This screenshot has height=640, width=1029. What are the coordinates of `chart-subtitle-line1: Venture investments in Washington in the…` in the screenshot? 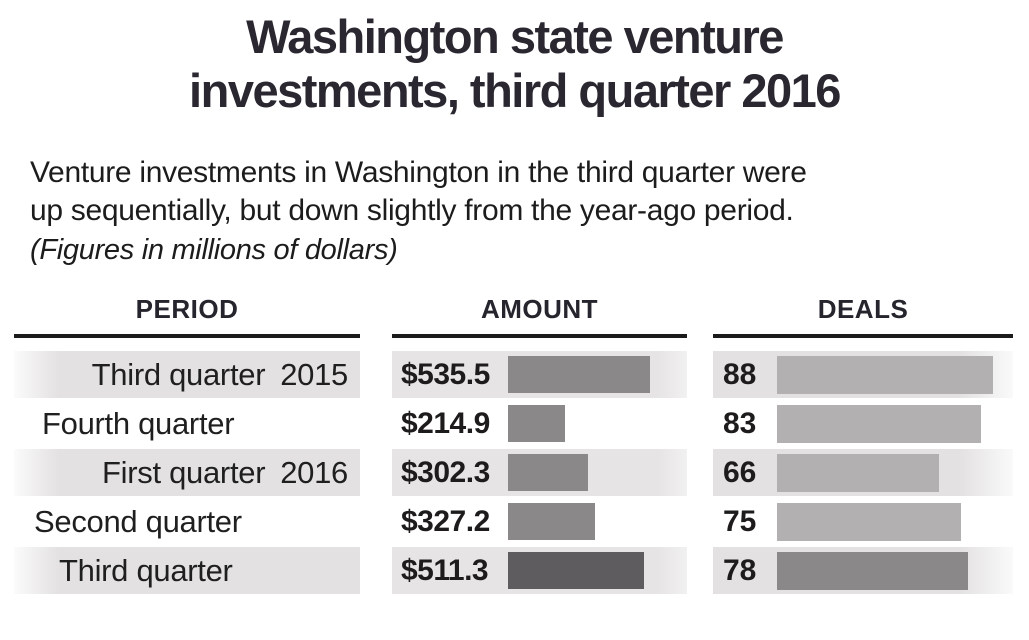 It's located at (418, 172).